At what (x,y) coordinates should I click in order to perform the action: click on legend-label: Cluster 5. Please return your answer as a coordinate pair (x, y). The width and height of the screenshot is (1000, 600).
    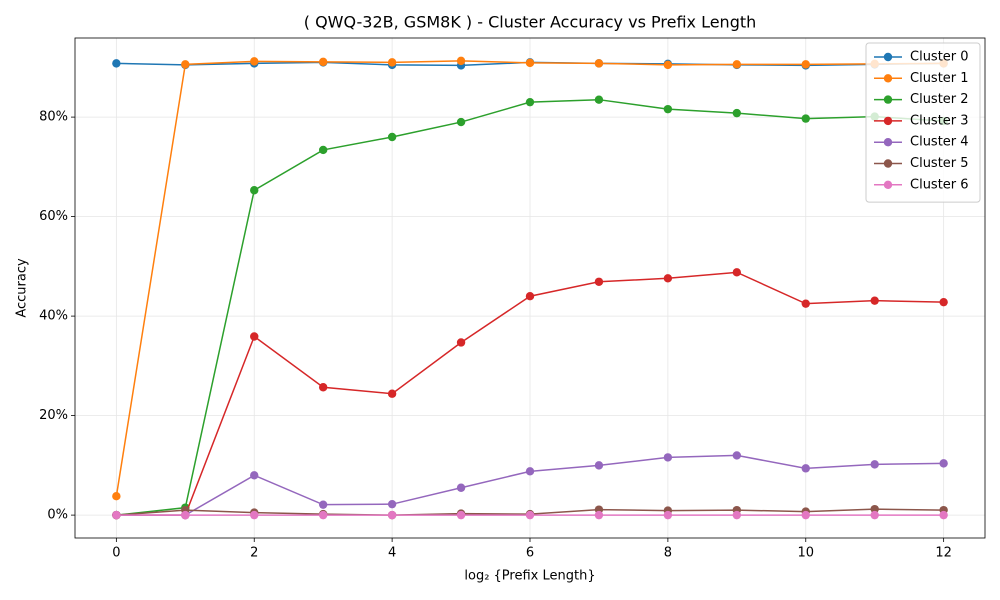
    Looking at the image, I should click on (939, 163).